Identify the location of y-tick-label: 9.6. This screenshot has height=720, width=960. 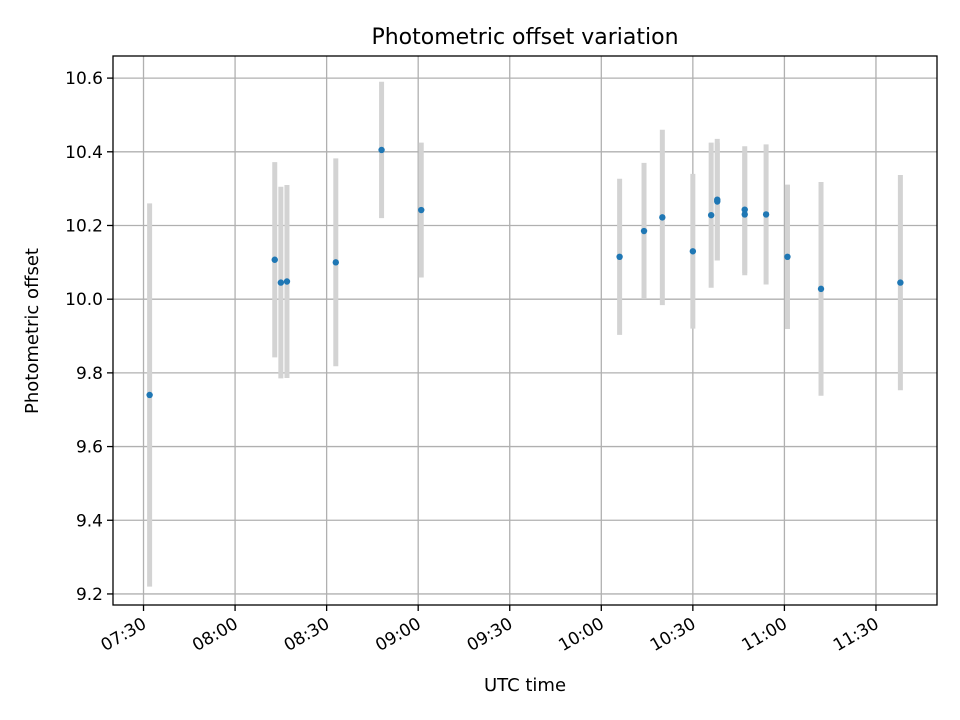
(89, 448).